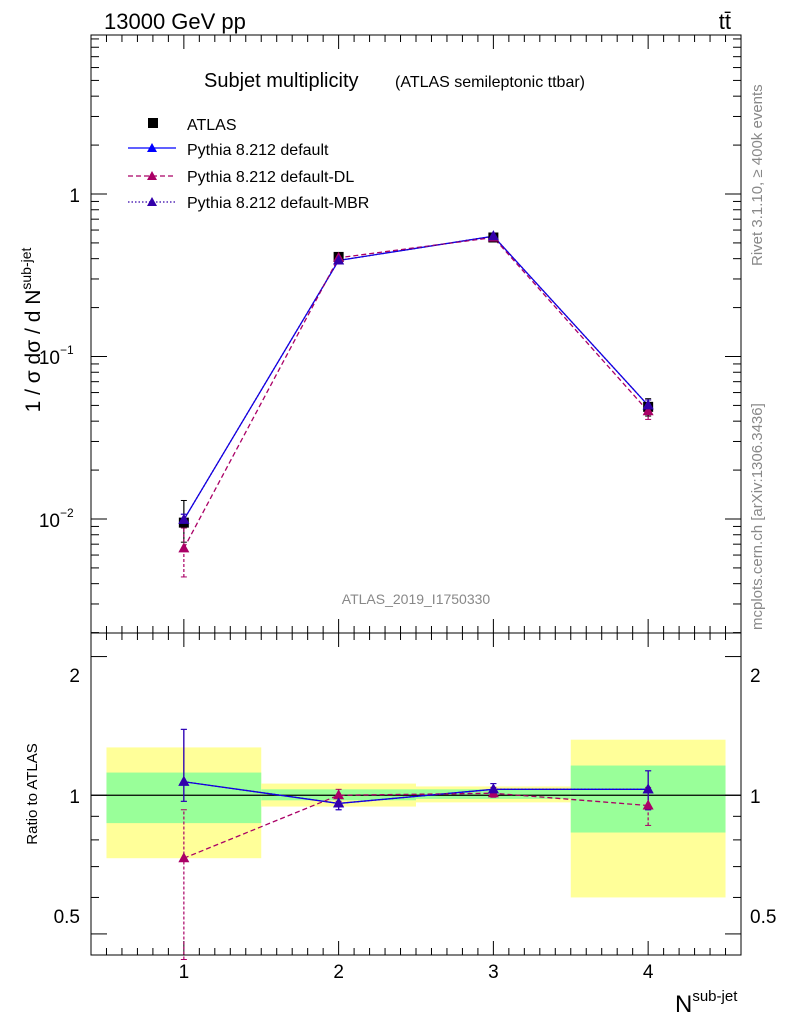 The image size is (786, 1024). What do you see at coordinates (153, 123) in the screenshot?
I see `legend-marker-atlas` at bounding box center [153, 123].